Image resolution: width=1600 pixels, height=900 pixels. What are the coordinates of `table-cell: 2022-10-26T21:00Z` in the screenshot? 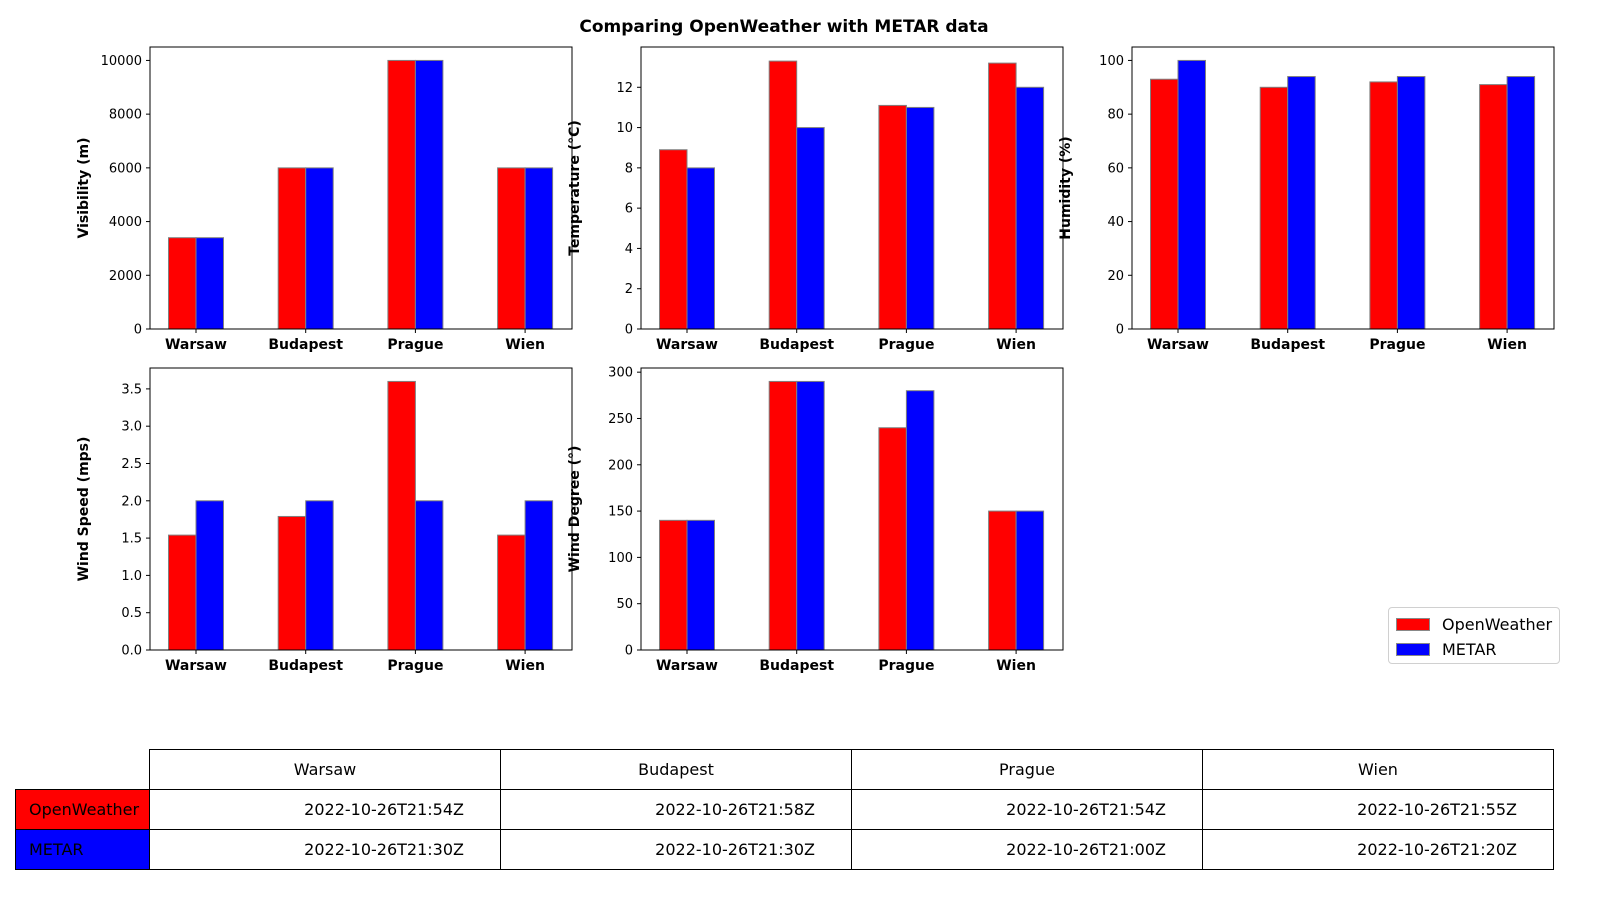 It's located at (1027, 849).